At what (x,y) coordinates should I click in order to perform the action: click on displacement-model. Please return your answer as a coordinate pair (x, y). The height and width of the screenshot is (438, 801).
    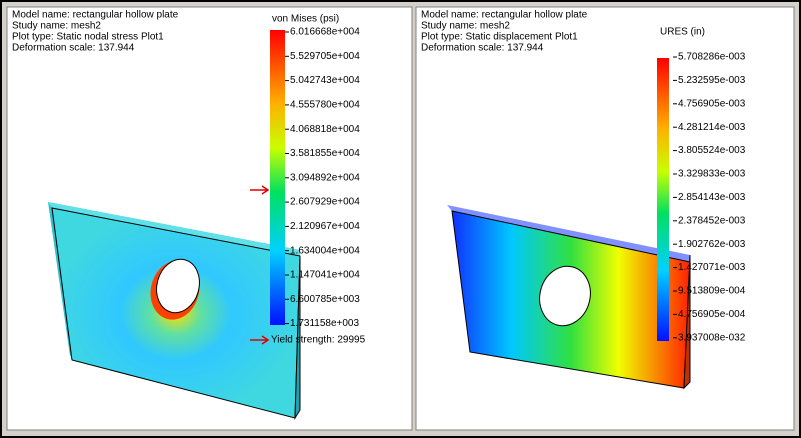
    Looking at the image, I should click on (569, 297).